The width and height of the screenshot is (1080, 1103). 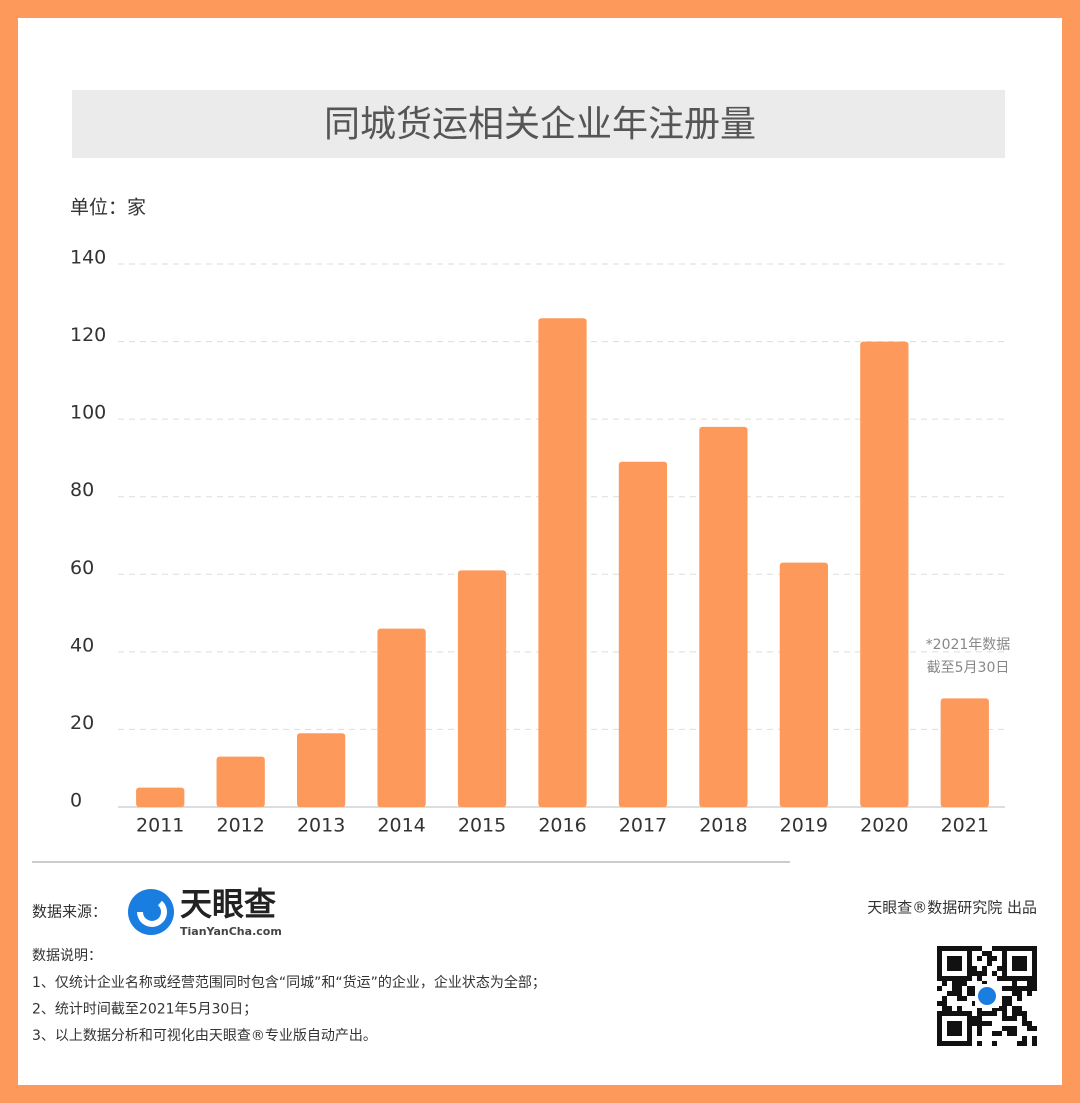 What do you see at coordinates (965, 826) in the screenshot?
I see `x-tick-label: 2021` at bounding box center [965, 826].